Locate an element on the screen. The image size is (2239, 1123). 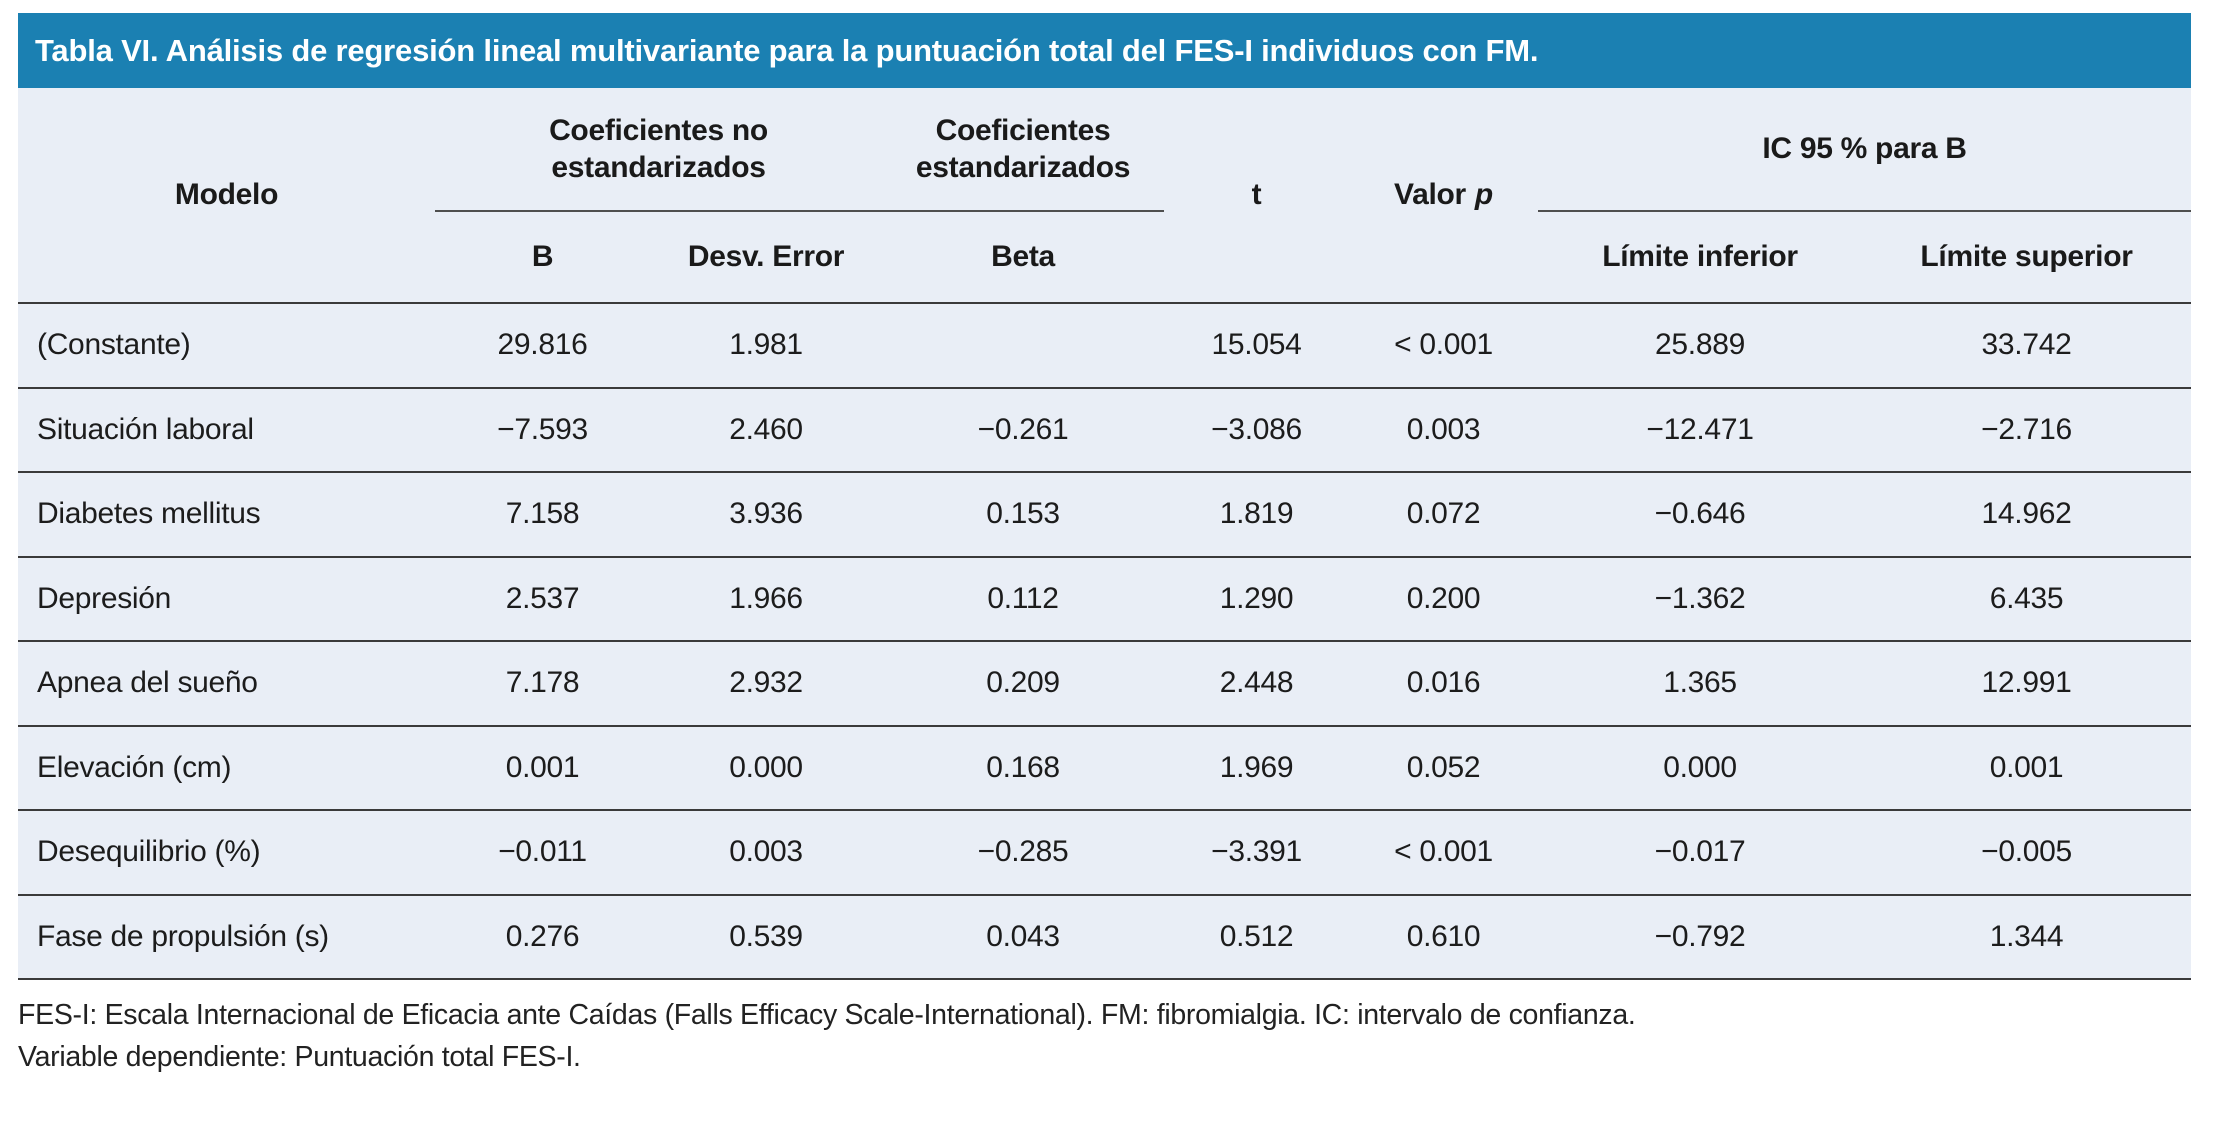
cell-beta: 0.153 is located at coordinates (1023, 514).